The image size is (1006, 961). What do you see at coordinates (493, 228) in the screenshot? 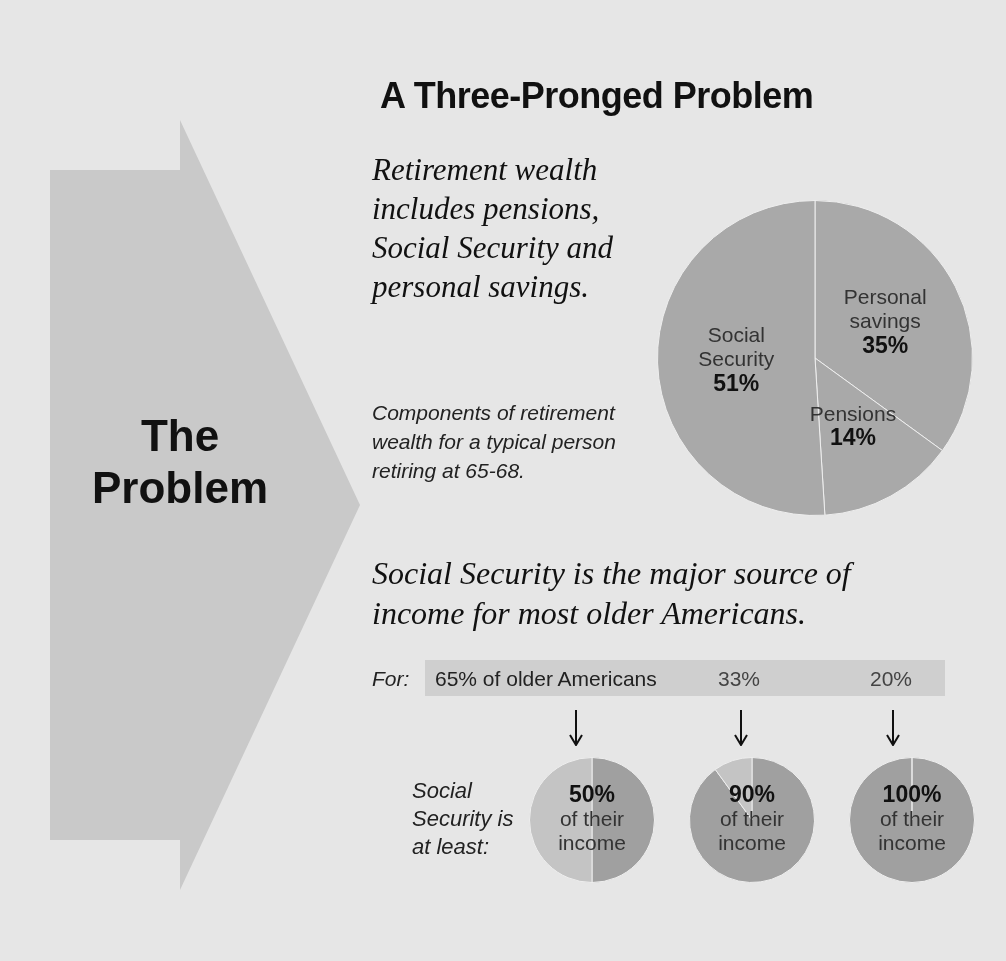
I see `chart-subtitle: Retirement wealth includes pensions, Social Security and personal savings.` at bounding box center [493, 228].